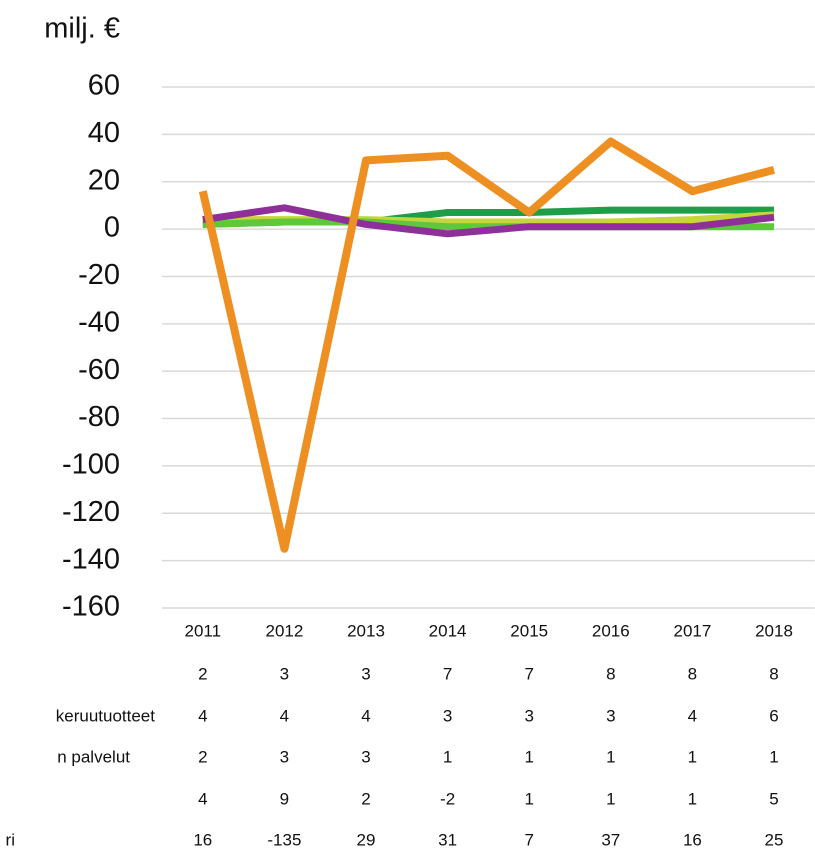 The height and width of the screenshot is (853, 815). What do you see at coordinates (91, 559) in the screenshot?
I see `y-tick-label: -140` at bounding box center [91, 559].